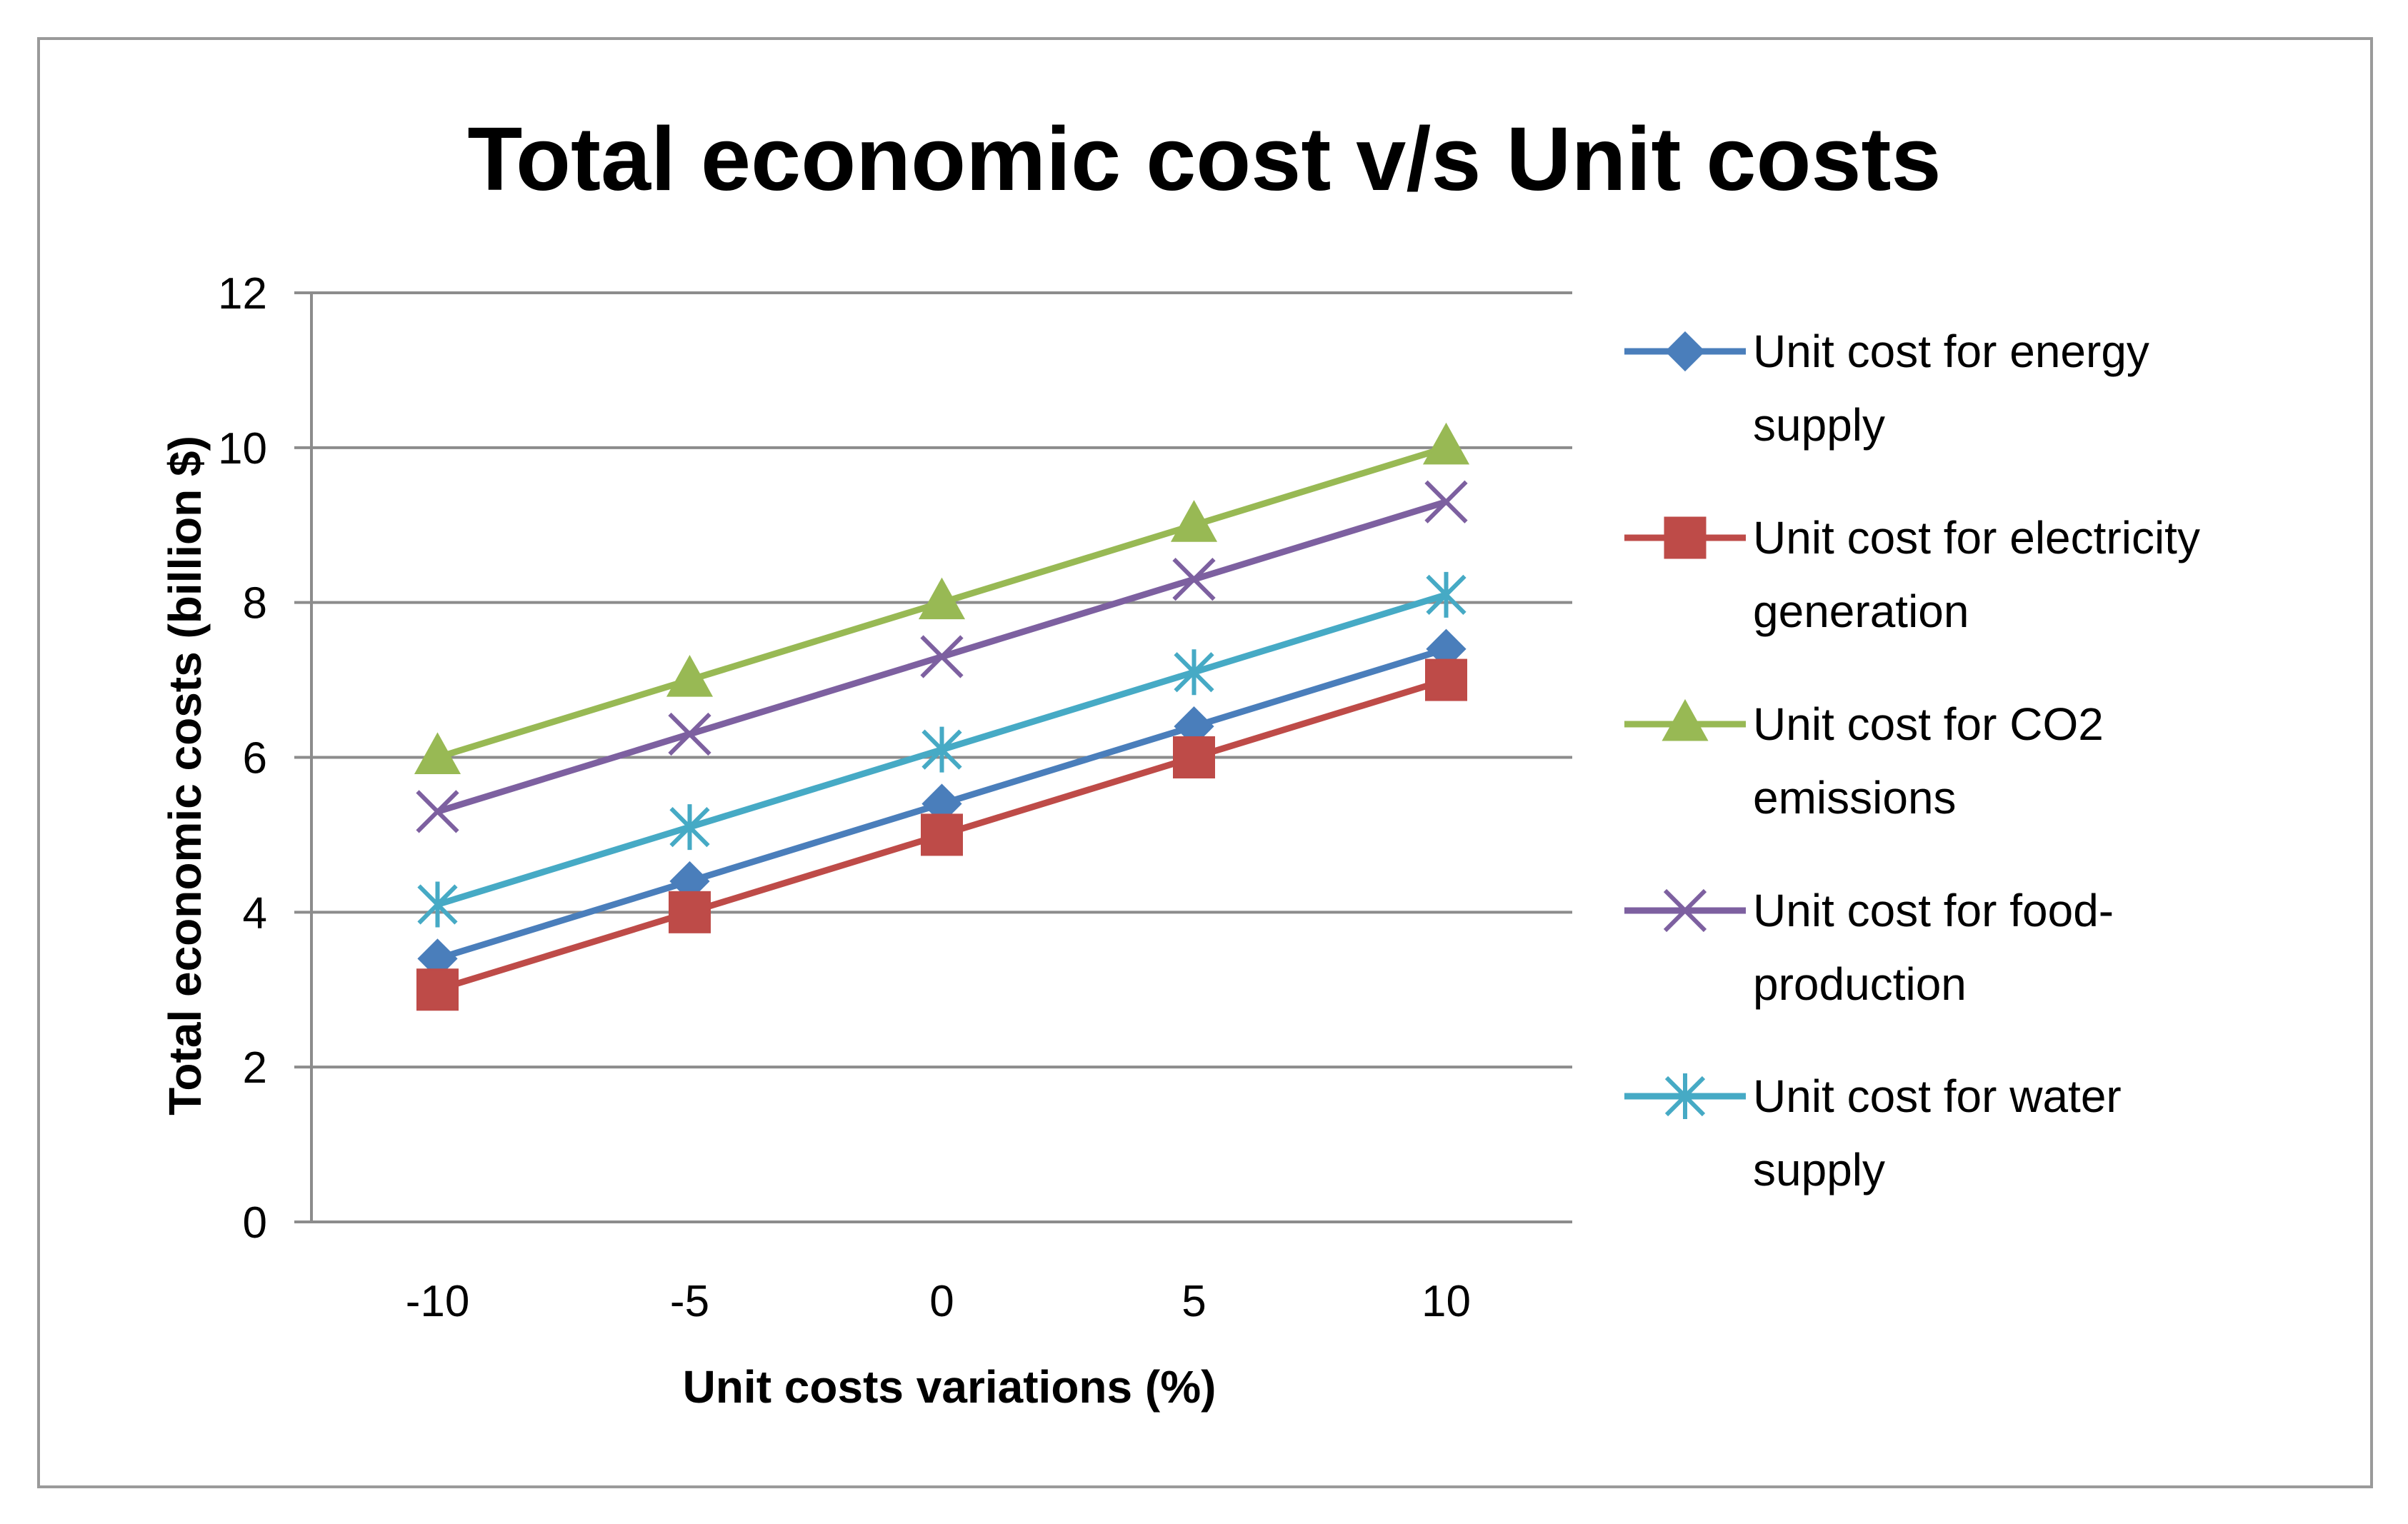 This screenshot has width=2408, height=1524. I want to click on legend-label-5: supply, so click(1819, 1169).